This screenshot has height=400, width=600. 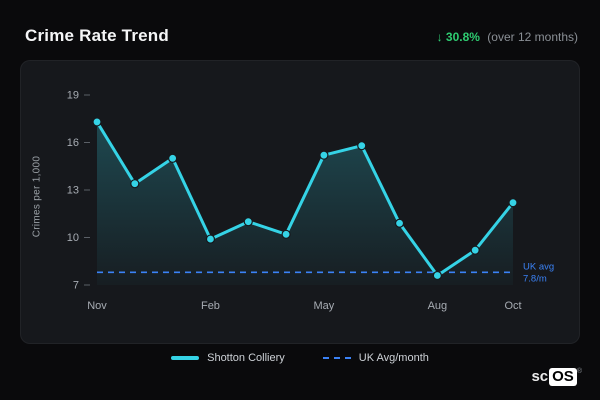 What do you see at coordinates (324, 306) in the screenshot?
I see `x-tick-label: May` at bounding box center [324, 306].